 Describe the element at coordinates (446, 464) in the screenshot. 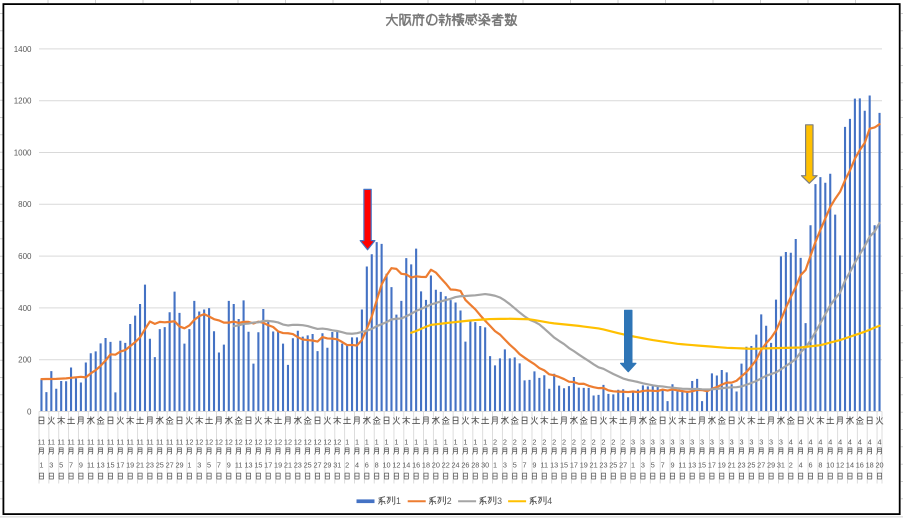

I see `svg-text: 22` at that location.